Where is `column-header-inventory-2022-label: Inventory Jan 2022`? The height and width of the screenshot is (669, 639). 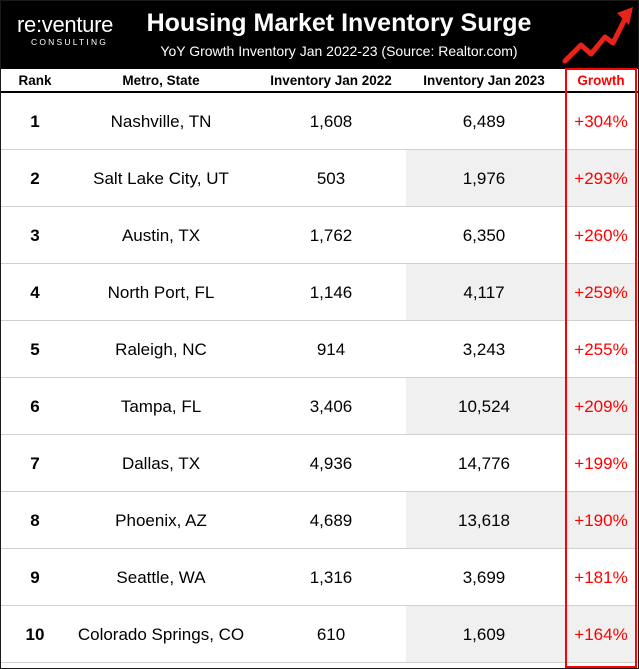 column-header-inventory-2022-label: Inventory Jan 2022 is located at coordinates (331, 80).